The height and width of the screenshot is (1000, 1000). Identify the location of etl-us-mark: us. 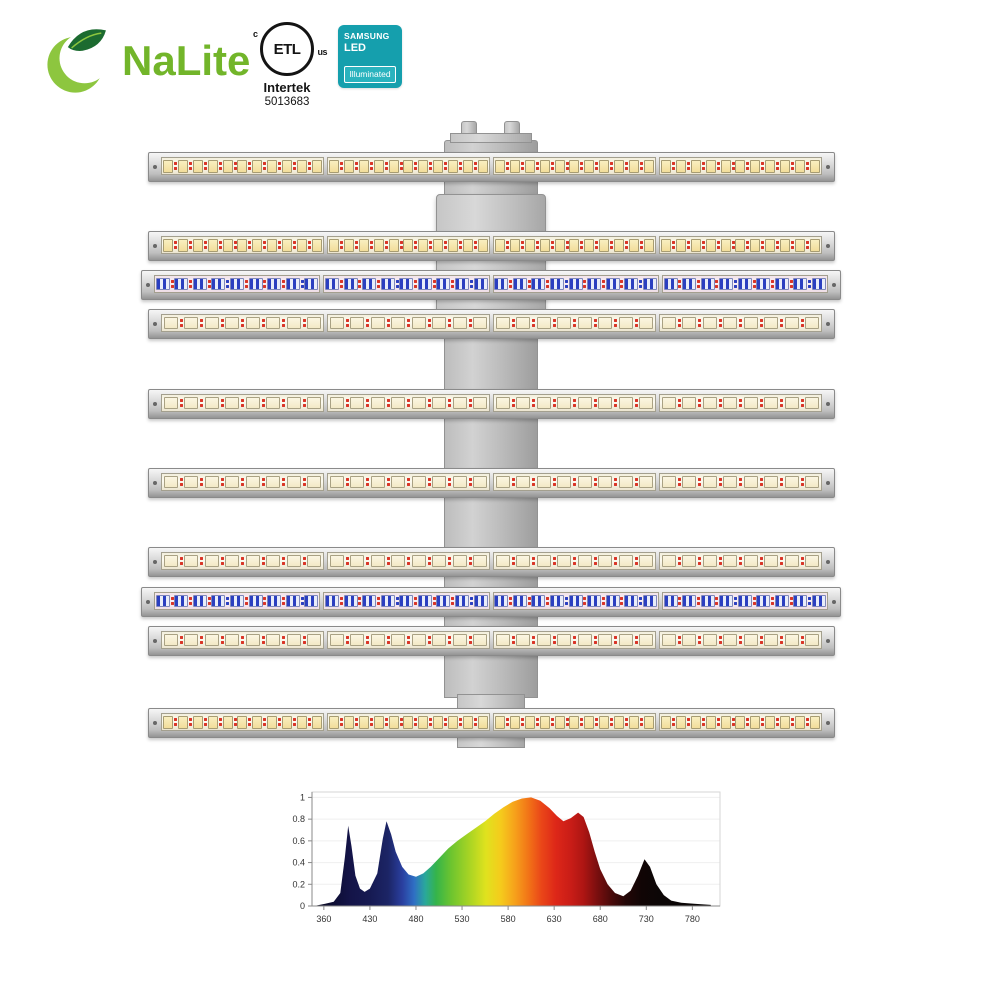
(322, 52).